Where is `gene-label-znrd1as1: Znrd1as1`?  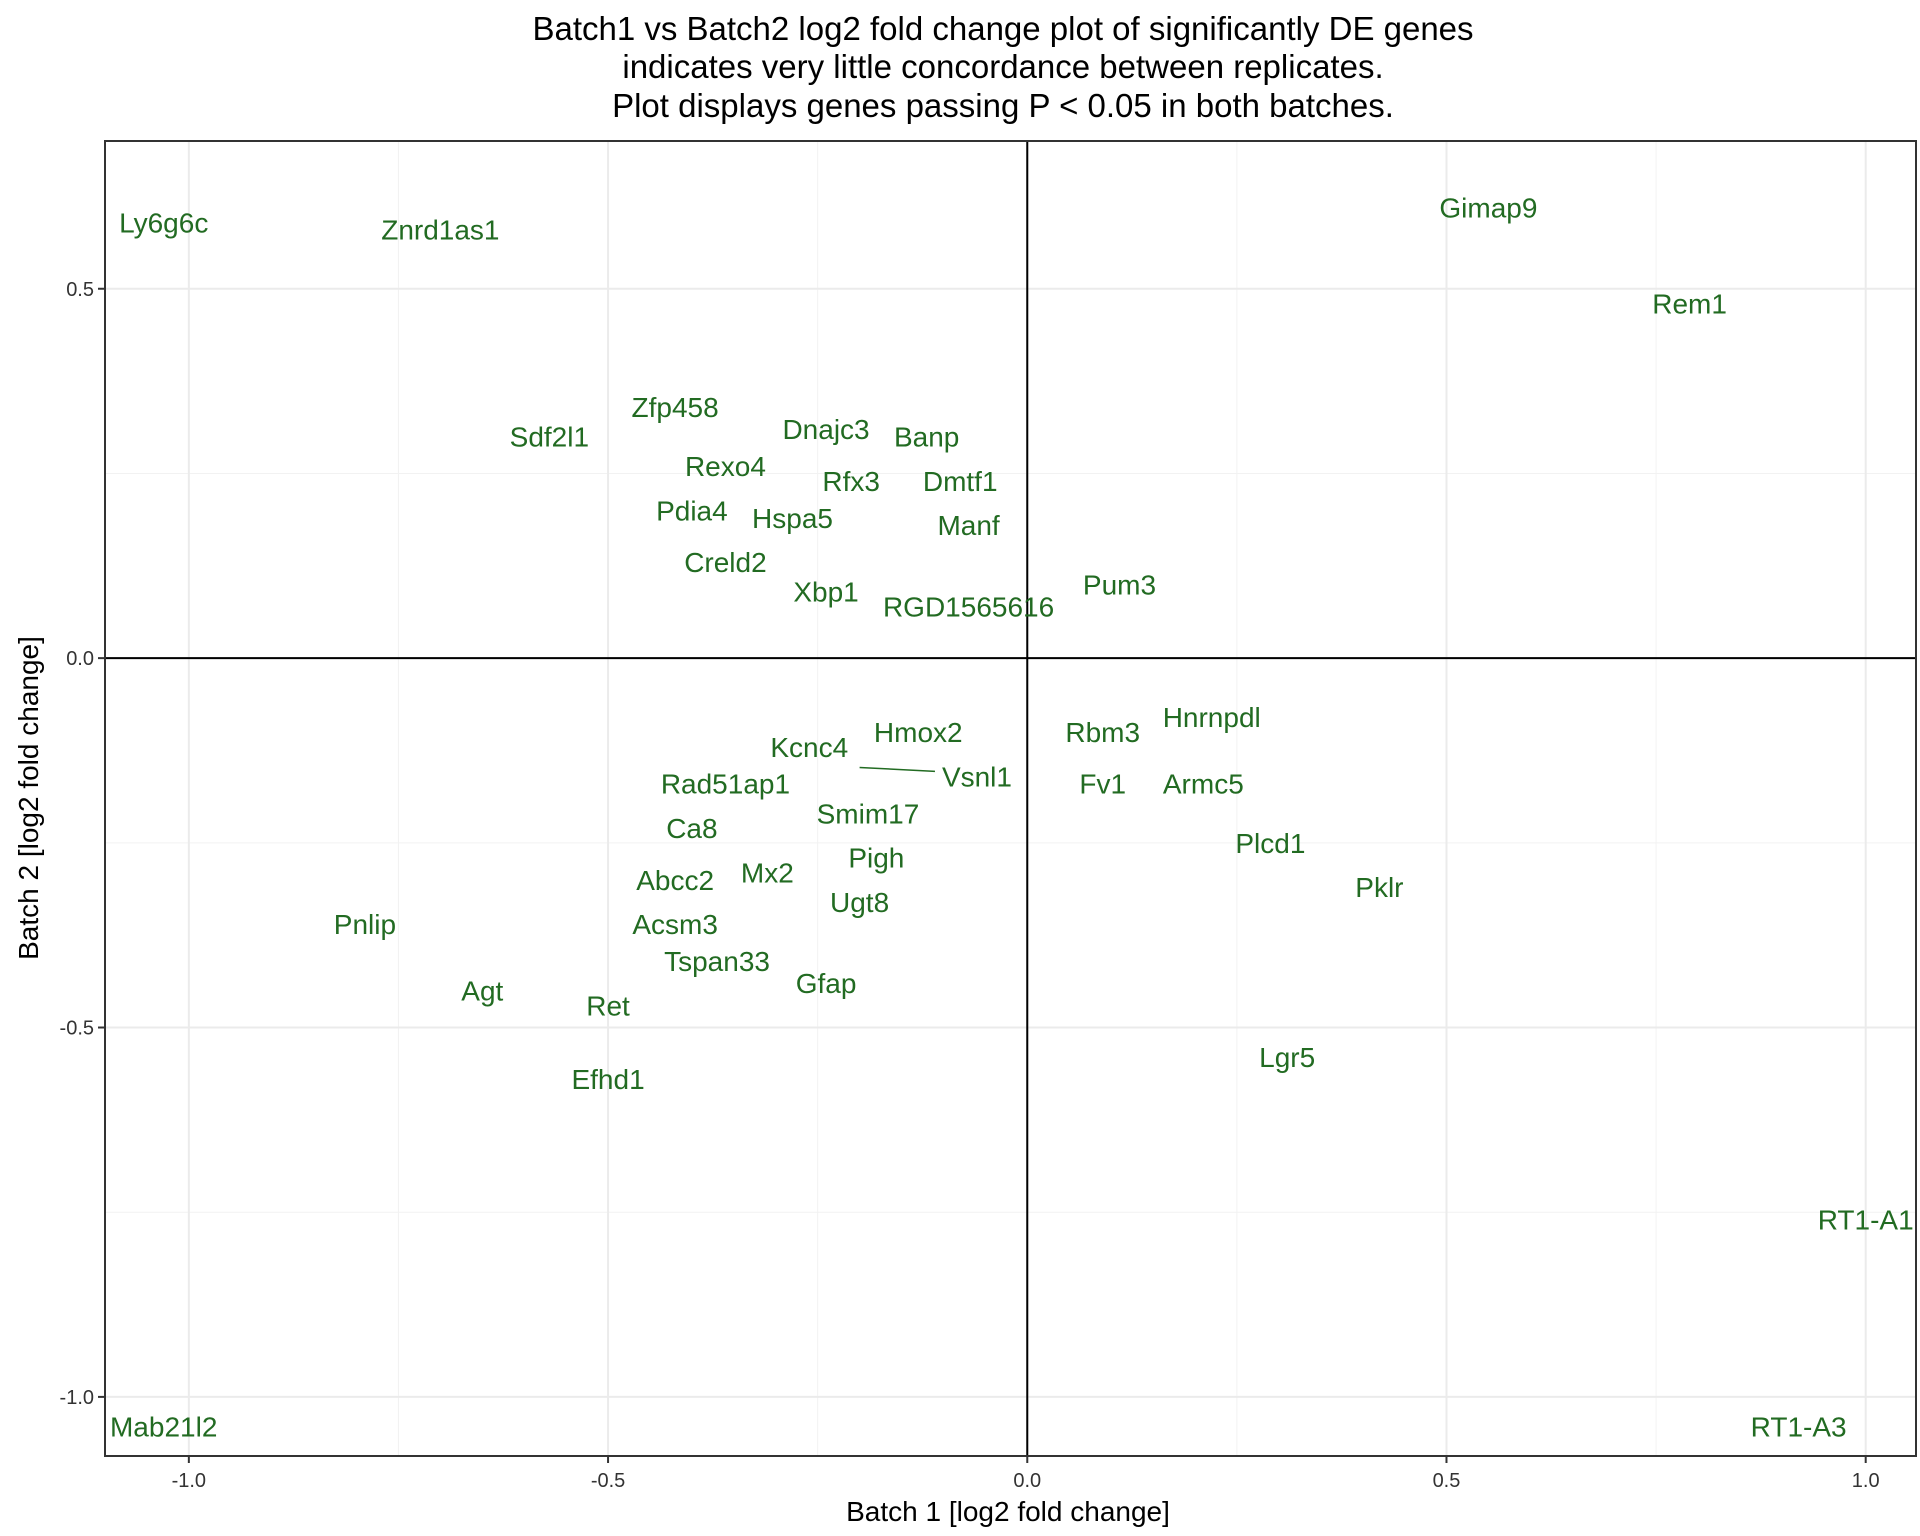 gene-label-znrd1as1: Znrd1as1 is located at coordinates (440, 230).